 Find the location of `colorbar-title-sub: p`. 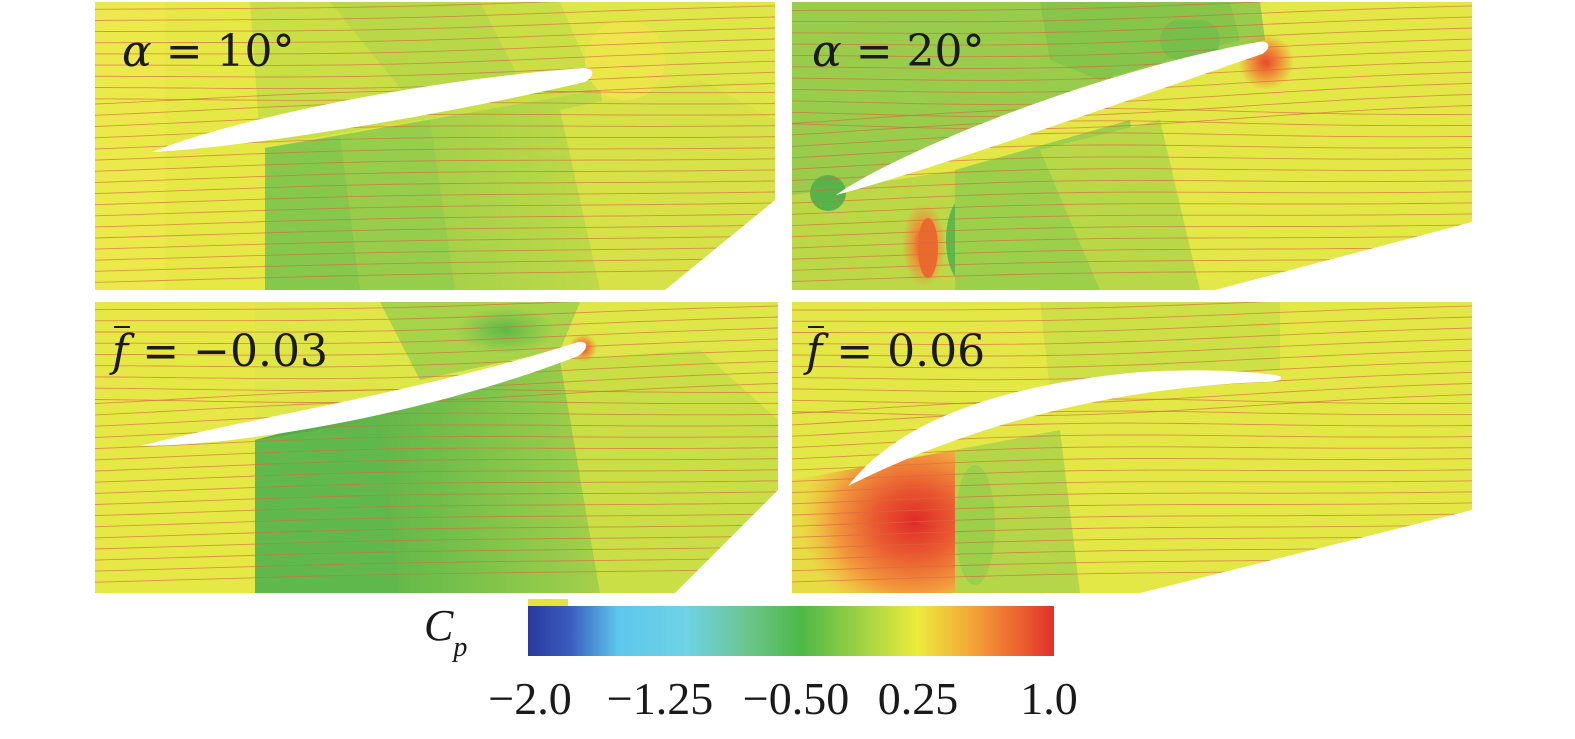

colorbar-title-sub: p is located at coordinates (460, 647).